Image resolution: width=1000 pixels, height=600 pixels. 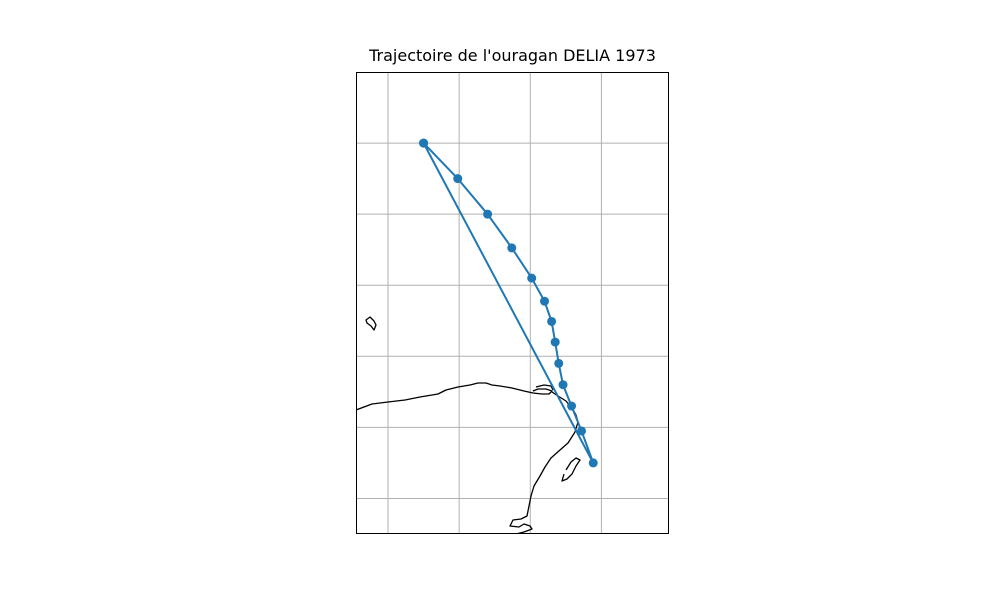 What do you see at coordinates (571, 469) in the screenshot?
I see `coastline-bay` at bounding box center [571, 469].